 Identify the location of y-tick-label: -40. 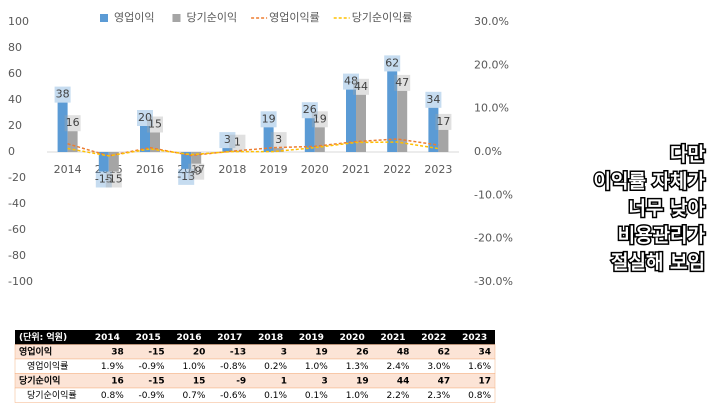
(17, 203).